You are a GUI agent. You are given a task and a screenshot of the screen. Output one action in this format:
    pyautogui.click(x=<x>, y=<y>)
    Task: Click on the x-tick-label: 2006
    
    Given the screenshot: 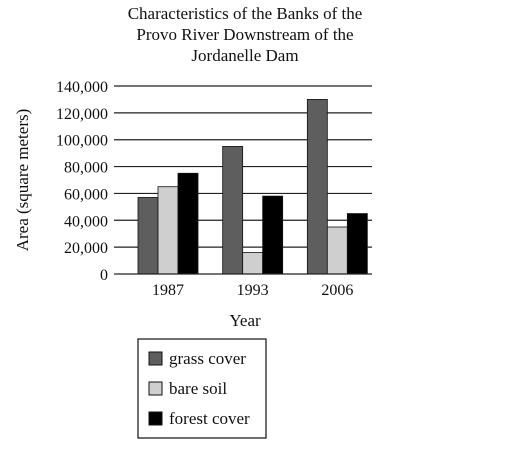 What is the action you would take?
    pyautogui.click(x=337, y=290)
    